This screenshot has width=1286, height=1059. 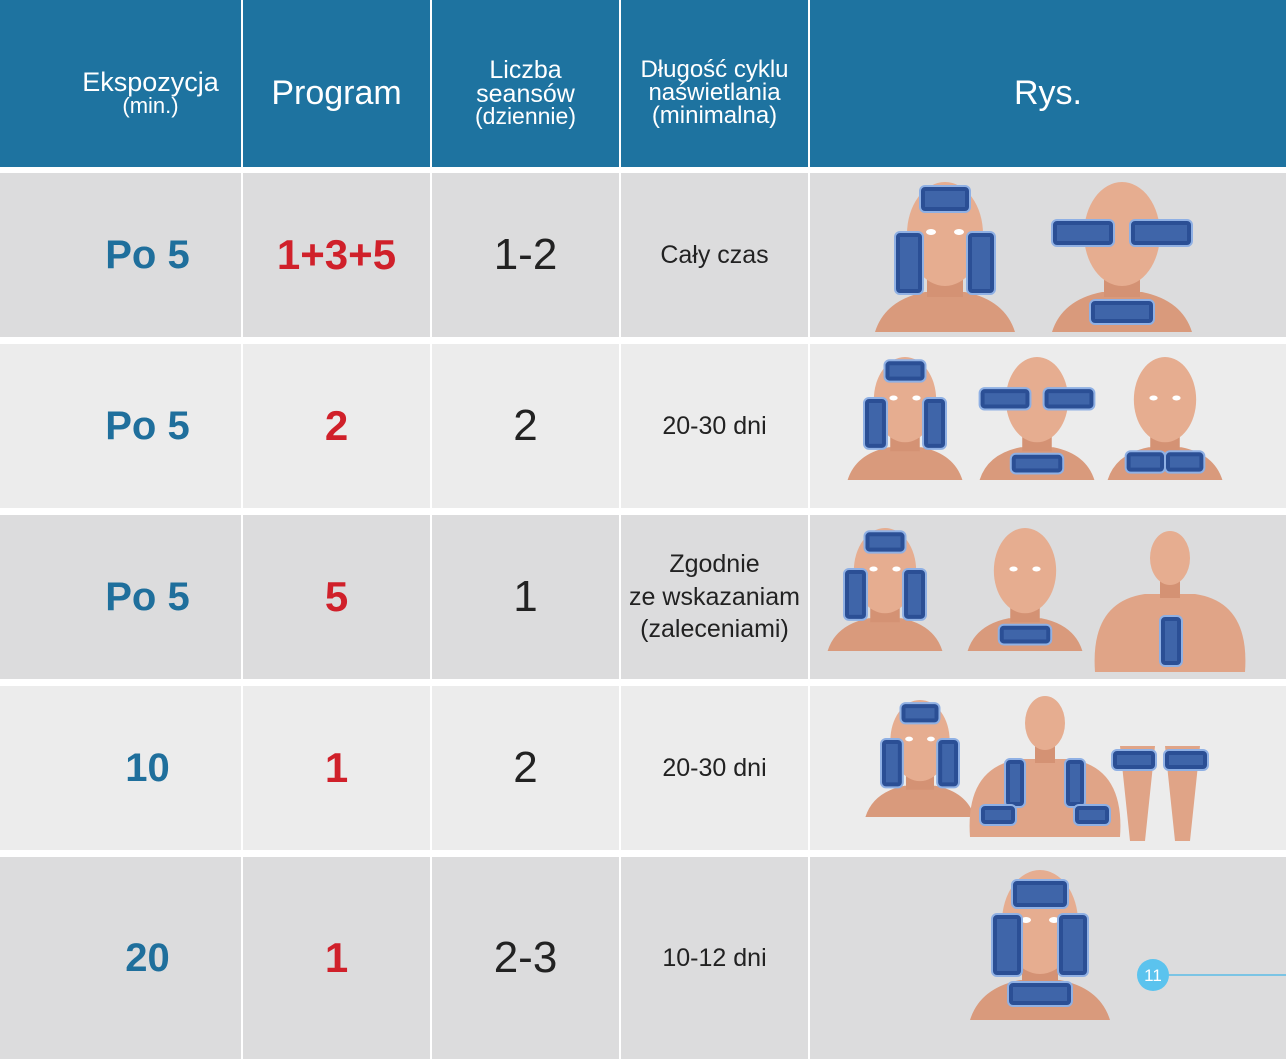 I want to click on page-badge, so click(x=1153, y=975).